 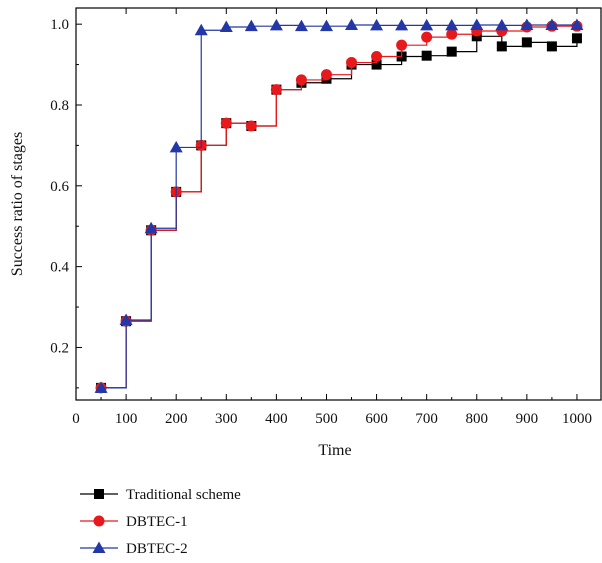 I want to click on x-tick-label: 800, so click(x=477, y=419).